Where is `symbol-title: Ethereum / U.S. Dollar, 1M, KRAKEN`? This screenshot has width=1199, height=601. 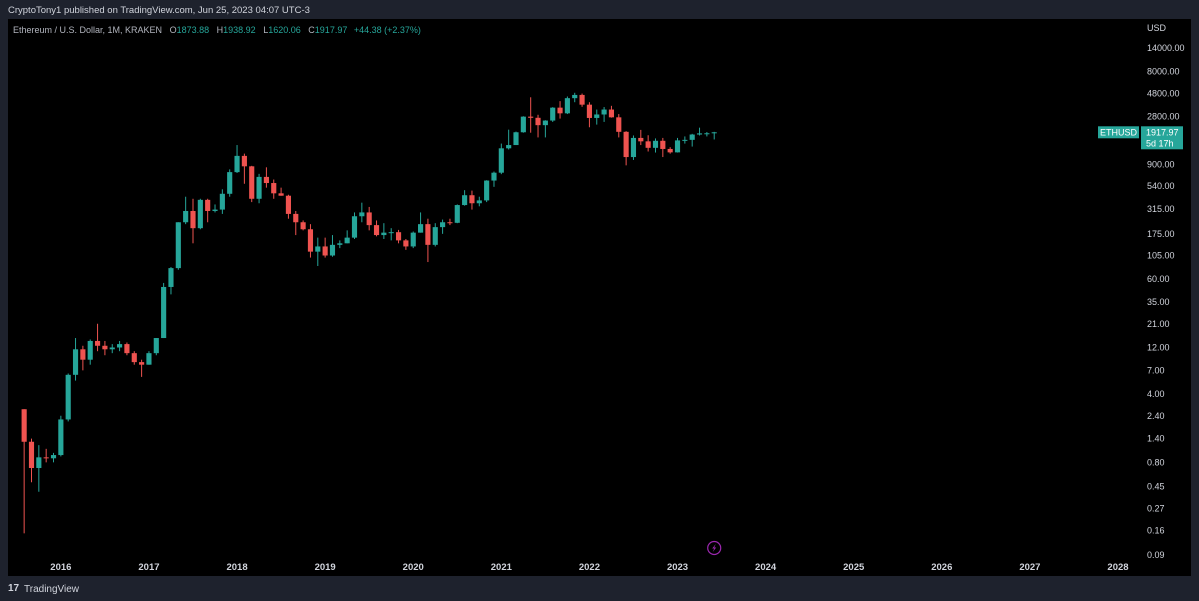 symbol-title: Ethereum / U.S. Dollar, 1M, KRAKEN is located at coordinates (88, 30).